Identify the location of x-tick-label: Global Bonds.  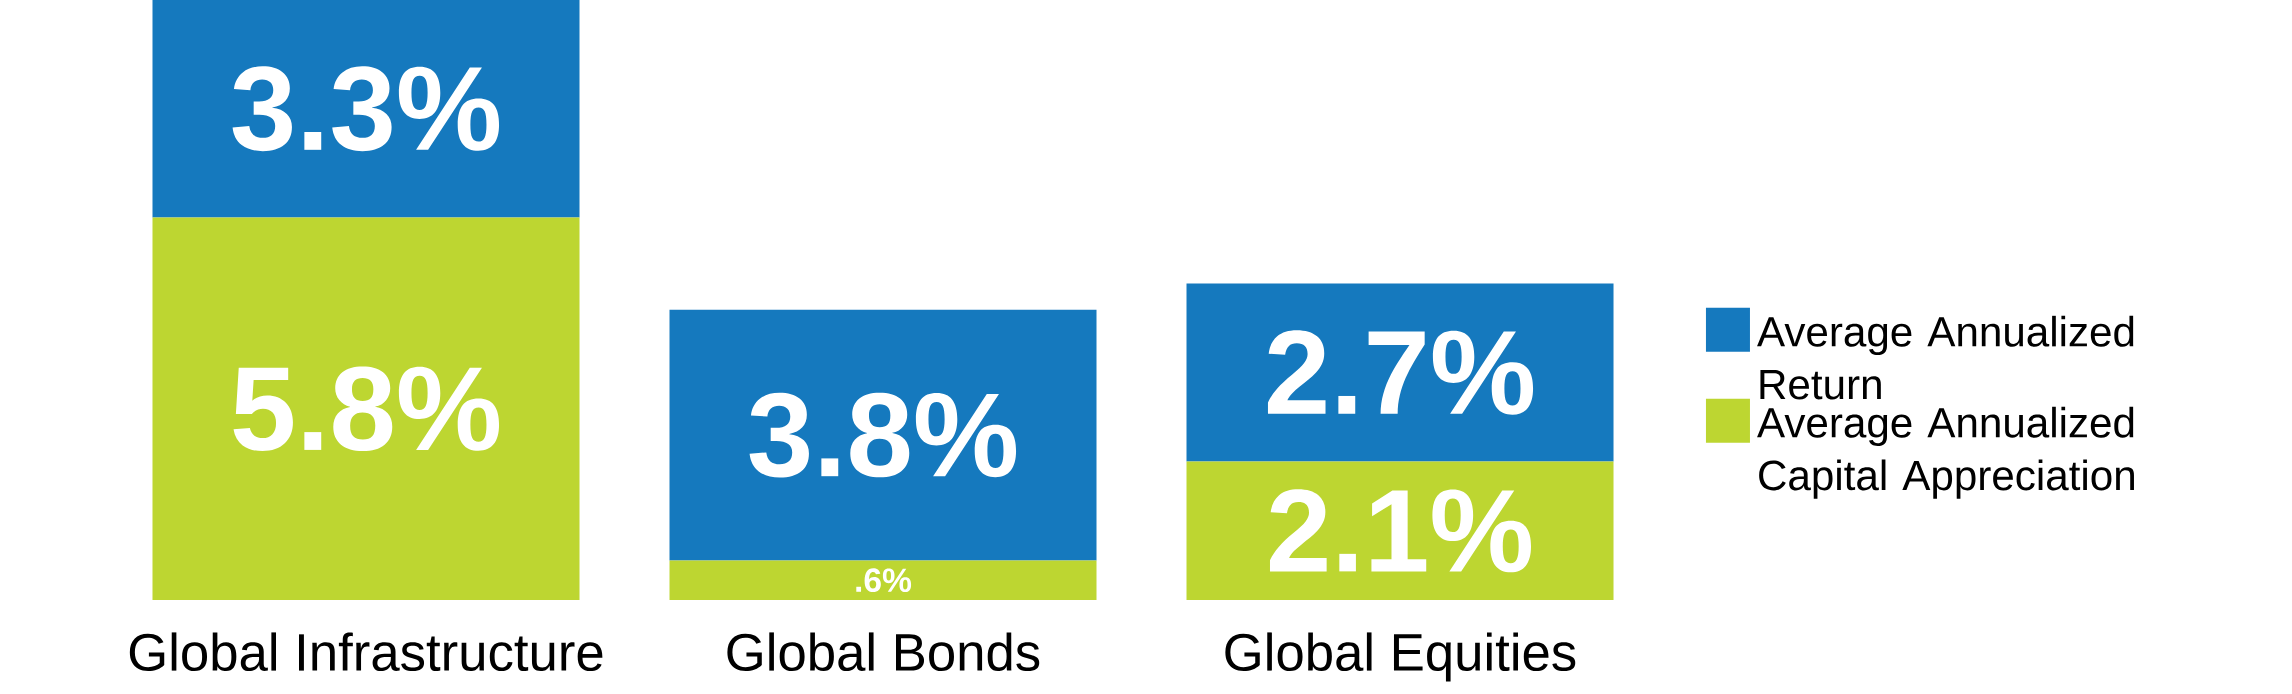
(883, 652).